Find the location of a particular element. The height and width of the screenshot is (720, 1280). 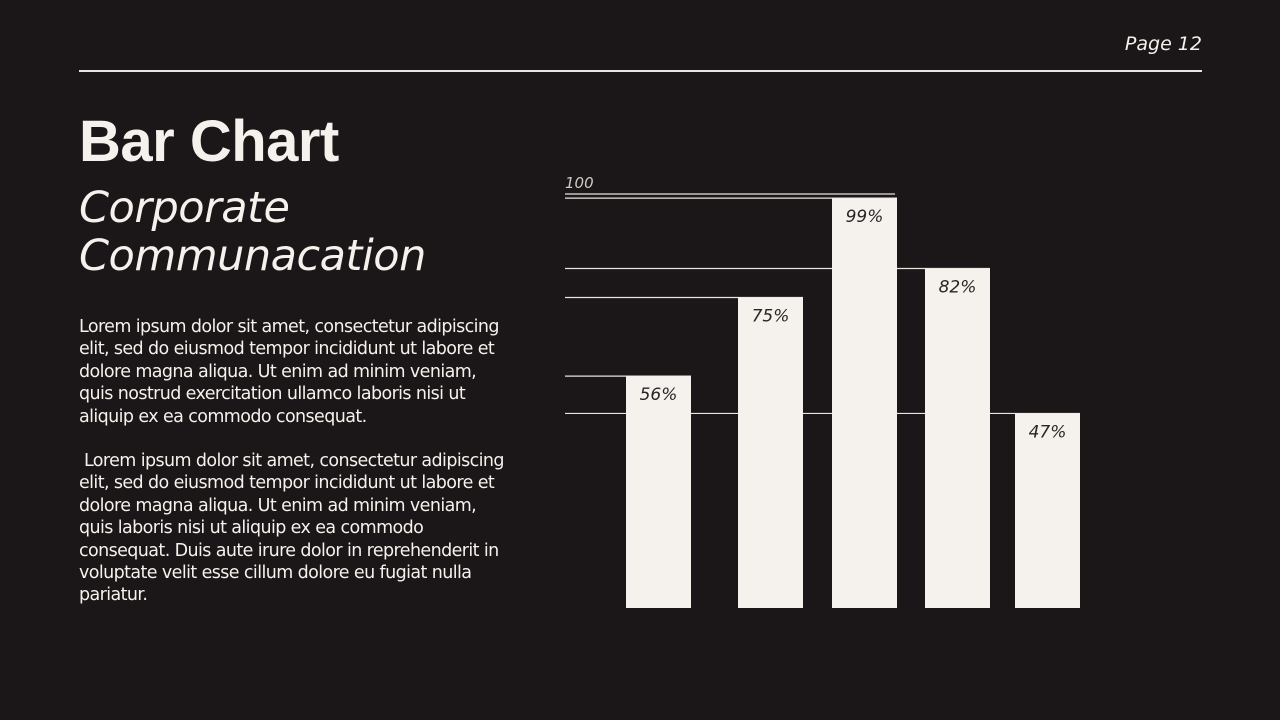

bar-value-label: 82% is located at coordinates (958, 288).